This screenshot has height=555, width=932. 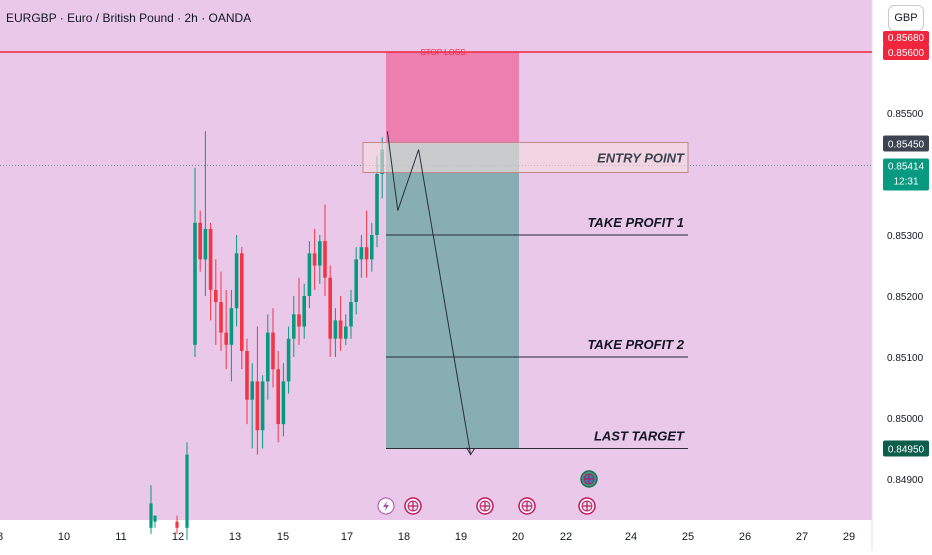 What do you see at coordinates (635, 344) in the screenshot?
I see `take-profit-2-label: TAKE PROFIT 2` at bounding box center [635, 344].